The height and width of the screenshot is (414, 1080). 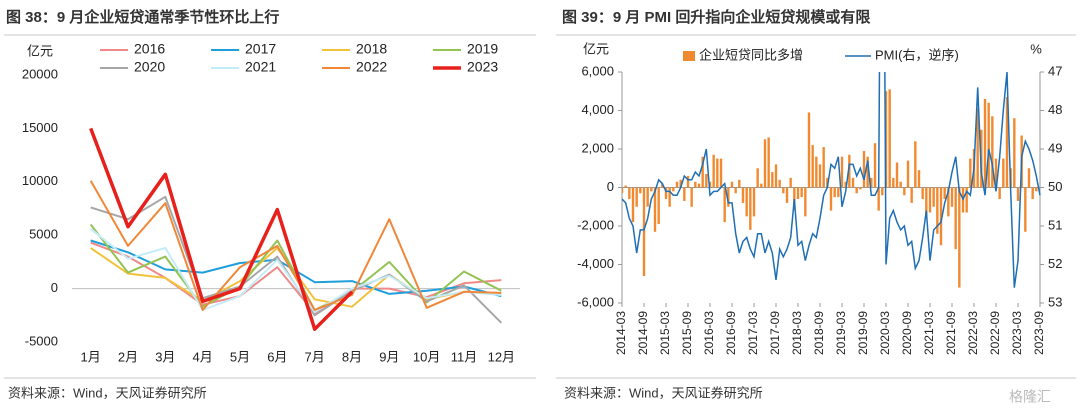 What do you see at coordinates (929, 333) in the screenshot?
I see `x-tick-label: 2021-03` at bounding box center [929, 333].